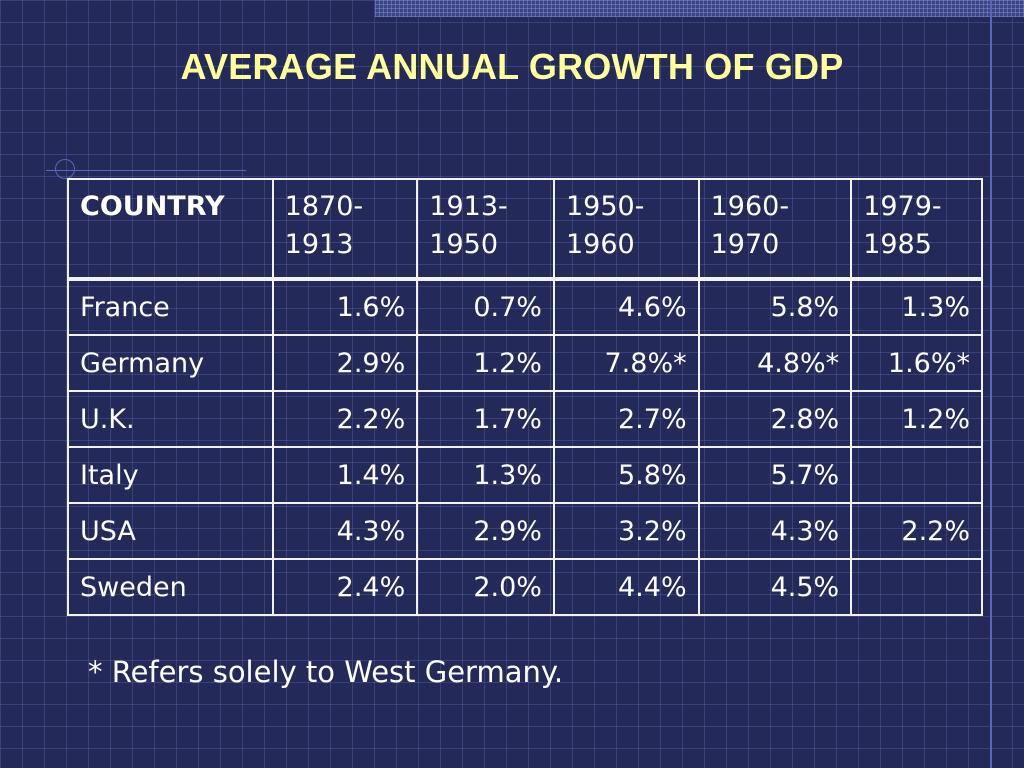 The image size is (1024, 768). Describe the element at coordinates (916, 229) in the screenshot. I see `header-period: 1979- 1985` at that location.